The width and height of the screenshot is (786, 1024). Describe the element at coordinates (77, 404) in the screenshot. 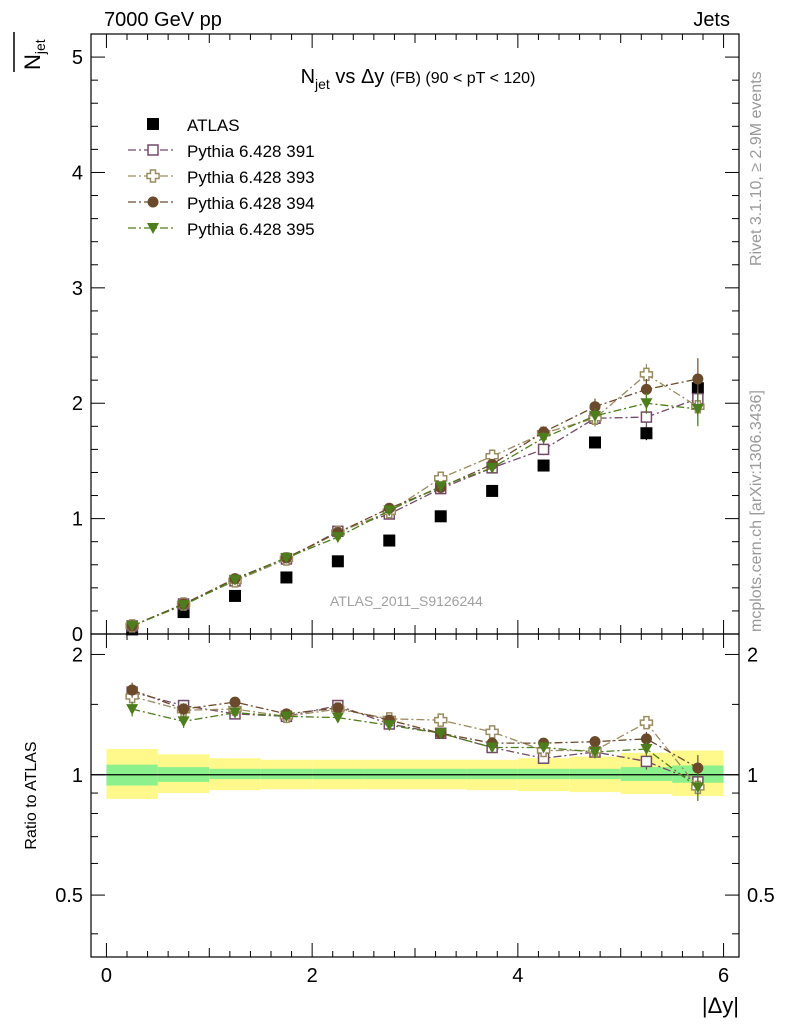

I see `y-tick-label: 2` at that location.